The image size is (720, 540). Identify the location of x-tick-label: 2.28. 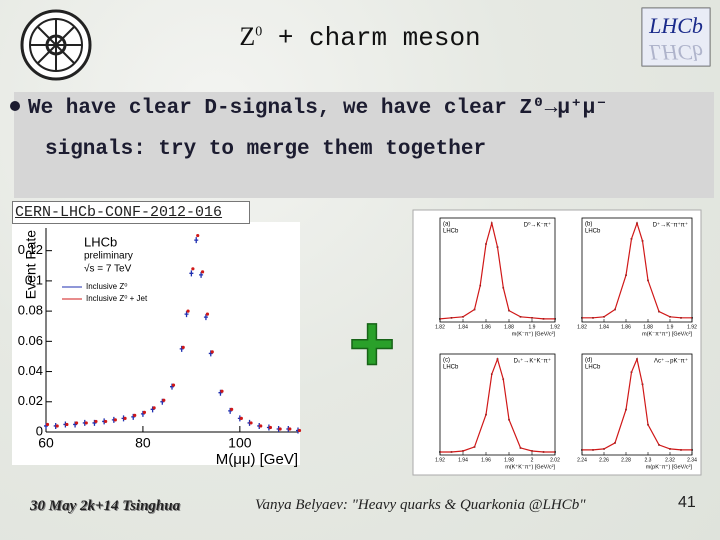
(626, 460).